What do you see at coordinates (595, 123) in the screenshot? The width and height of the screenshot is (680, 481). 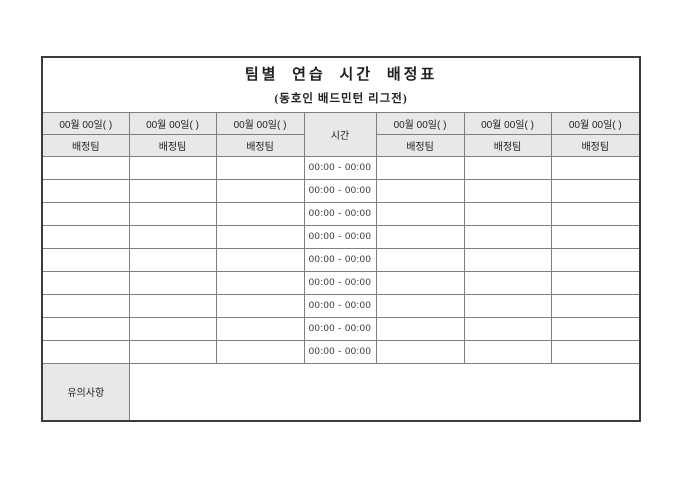 I see `date-header-6: 00월 00일( )` at bounding box center [595, 123].